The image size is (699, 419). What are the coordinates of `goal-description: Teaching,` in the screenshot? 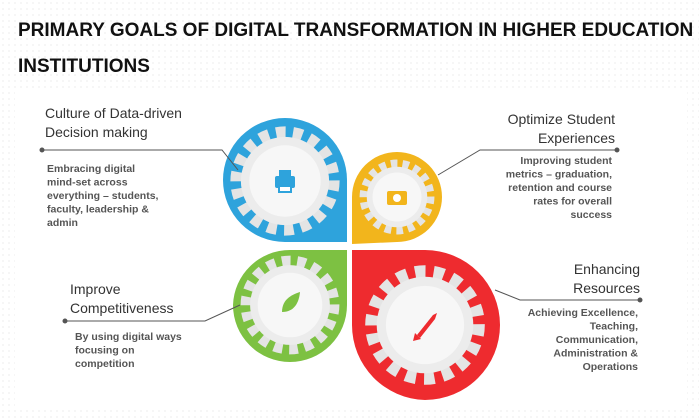 It's located at (614, 327).